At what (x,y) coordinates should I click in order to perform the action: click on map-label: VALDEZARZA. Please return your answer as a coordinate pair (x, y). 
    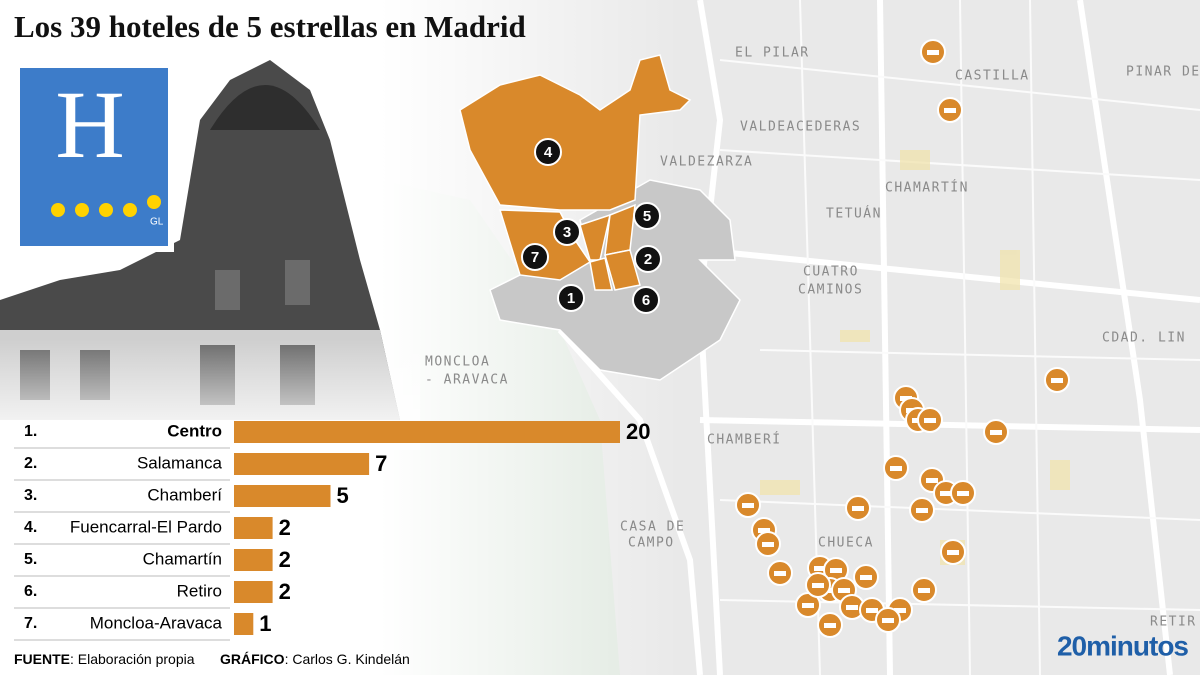
    Looking at the image, I should click on (706, 162).